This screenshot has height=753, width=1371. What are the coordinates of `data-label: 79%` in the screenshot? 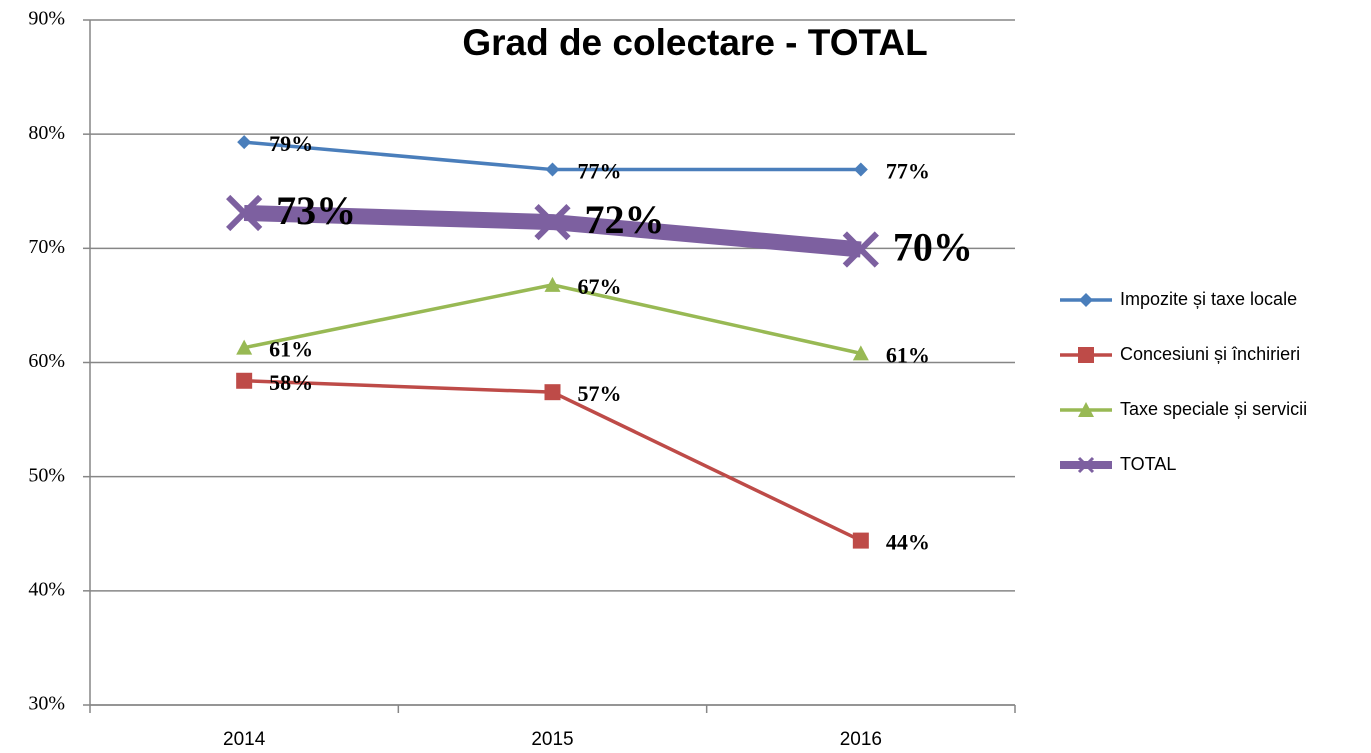 It's located at (291, 143).